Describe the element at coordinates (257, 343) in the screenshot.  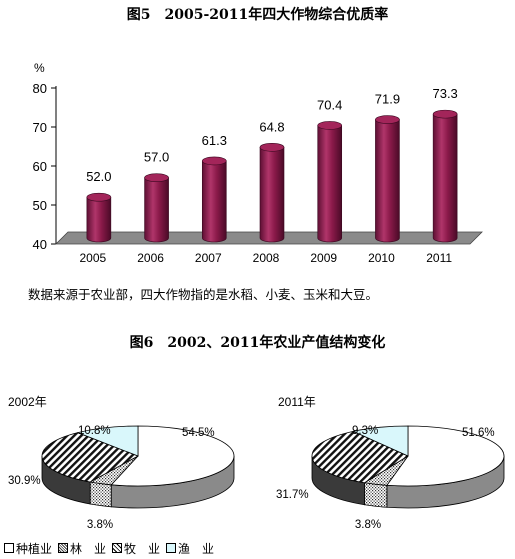
I see `figure6-title: 图6 2002、2011年农业产值结构变化` at that location.